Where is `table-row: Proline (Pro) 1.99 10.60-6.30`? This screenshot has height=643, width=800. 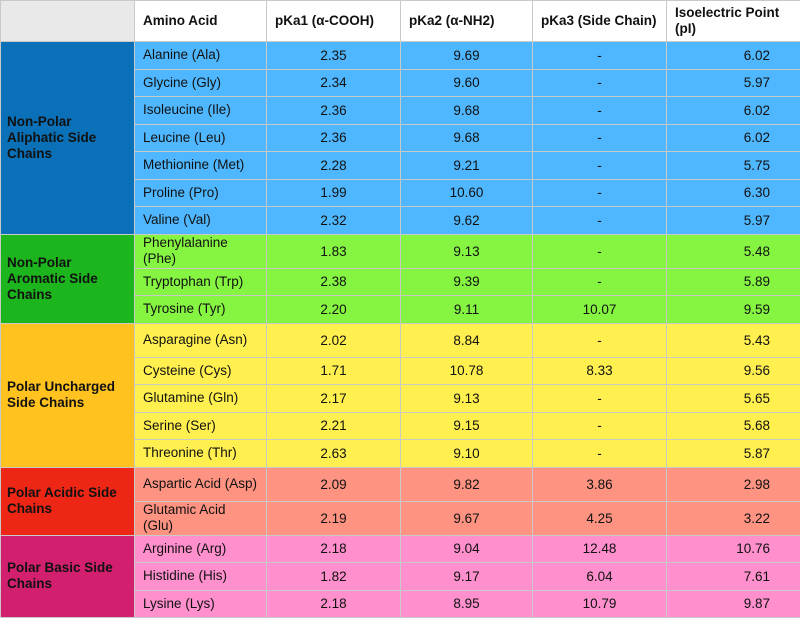
table-row: Proline (Pro) 1.99 10.60-6.30 is located at coordinates (400, 192).